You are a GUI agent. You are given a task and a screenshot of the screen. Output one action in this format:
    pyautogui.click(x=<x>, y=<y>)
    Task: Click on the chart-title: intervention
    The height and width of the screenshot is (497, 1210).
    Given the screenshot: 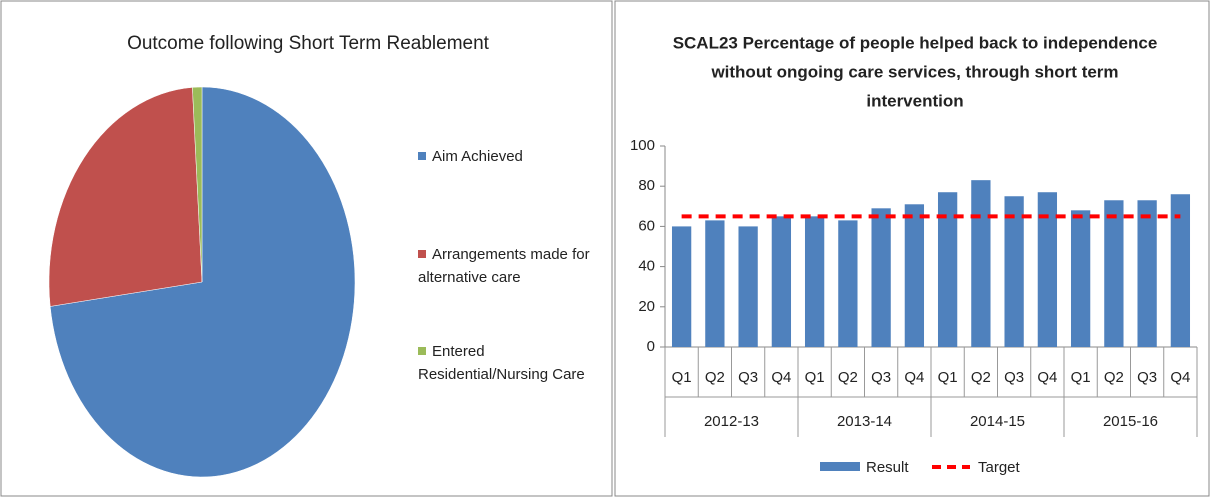 What is the action you would take?
    pyautogui.click(x=914, y=100)
    